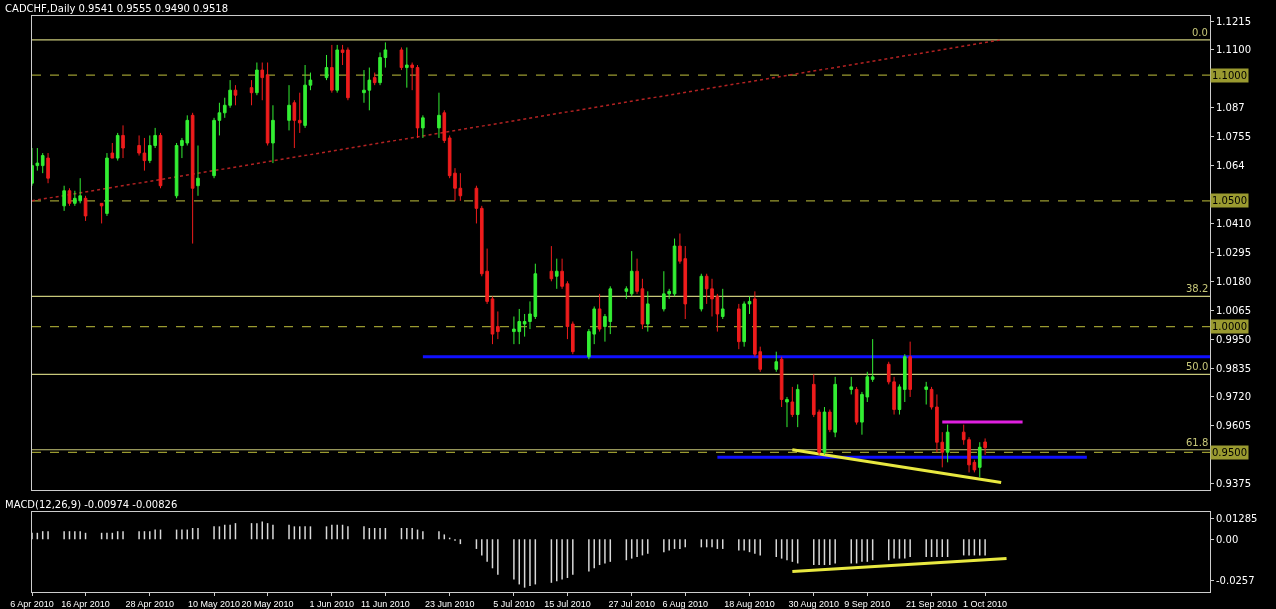  Describe the element at coordinates (514, 603) in the screenshot. I see `x-tick-label: 5 Jul 2010` at that location.